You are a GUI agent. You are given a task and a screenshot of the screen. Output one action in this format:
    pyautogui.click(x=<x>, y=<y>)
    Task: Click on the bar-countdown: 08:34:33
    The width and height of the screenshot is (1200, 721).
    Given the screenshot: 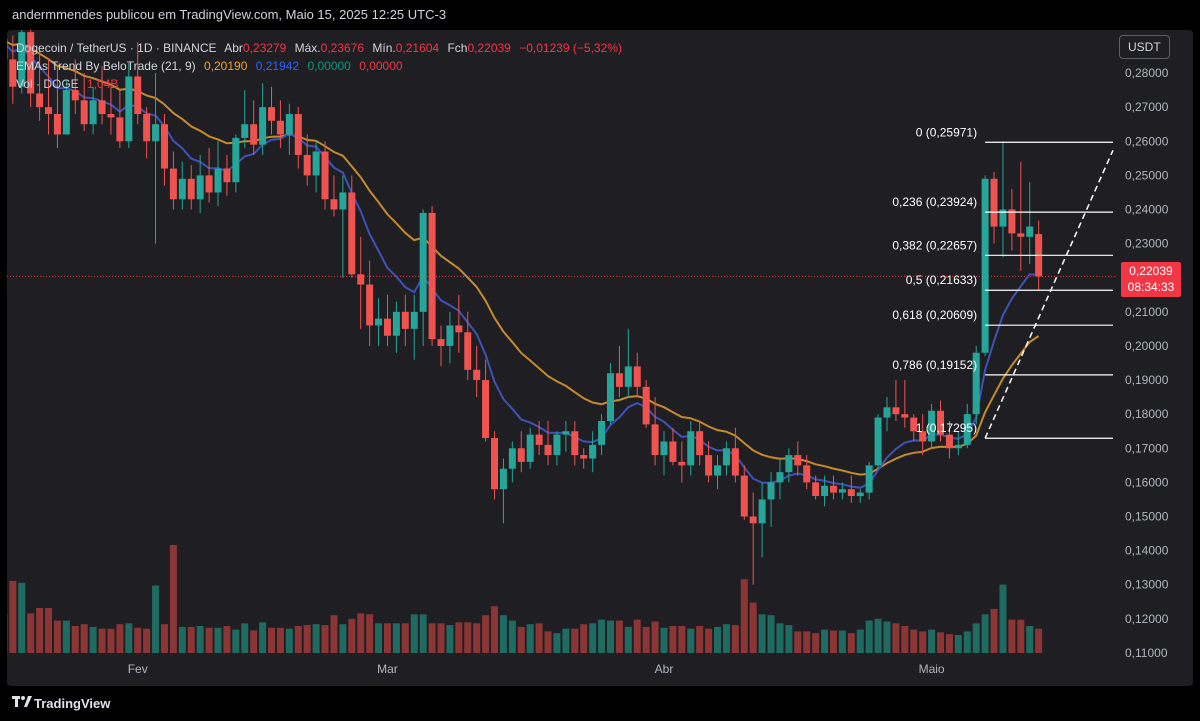 What is the action you would take?
    pyautogui.click(x=1151, y=287)
    